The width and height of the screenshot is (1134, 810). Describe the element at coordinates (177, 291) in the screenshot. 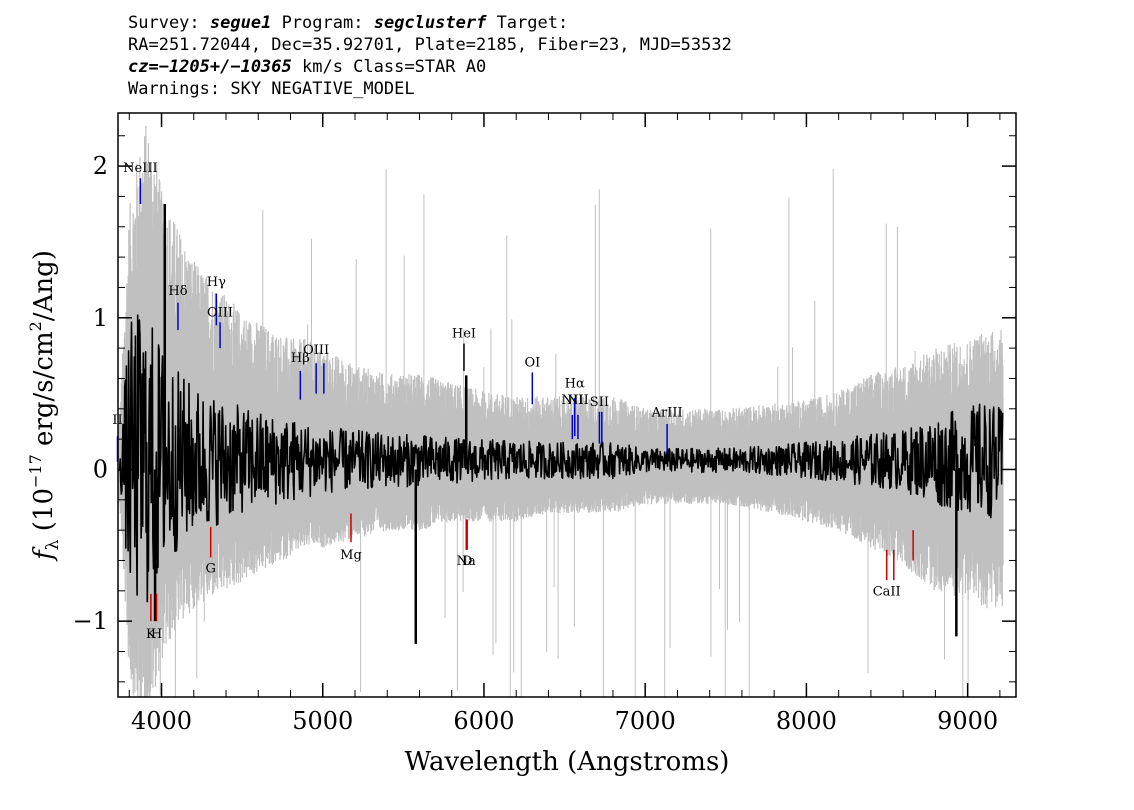

I see `emission-line-label-2: Hδ` at that location.